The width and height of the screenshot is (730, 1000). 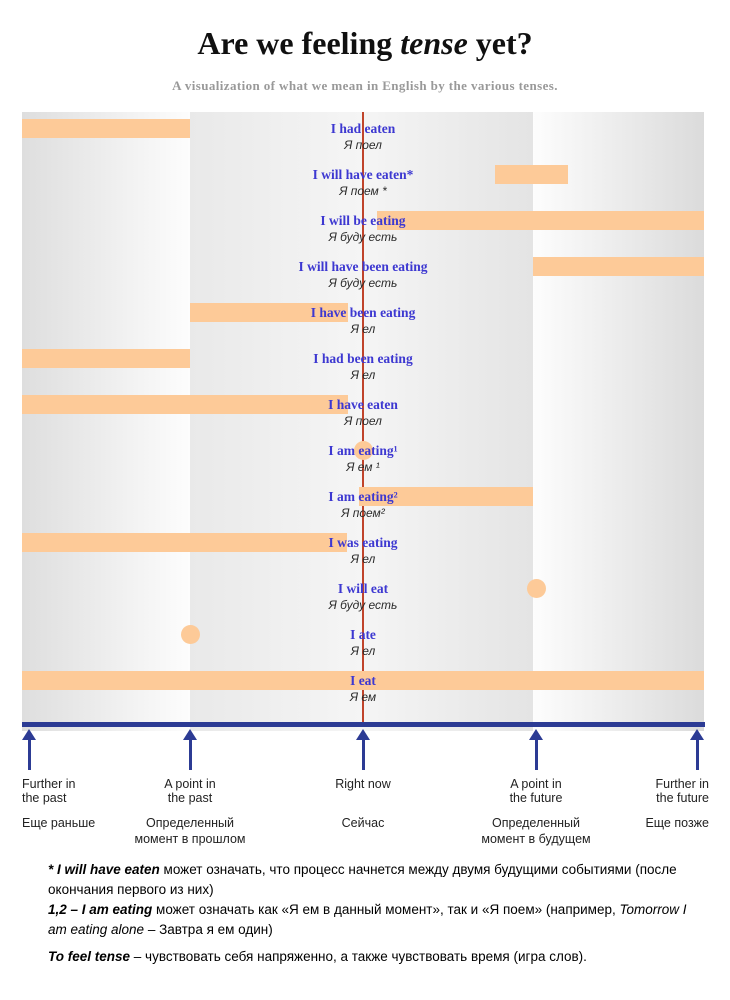 I want to click on timeline-label-english: Further in the past, so click(x=49, y=791).